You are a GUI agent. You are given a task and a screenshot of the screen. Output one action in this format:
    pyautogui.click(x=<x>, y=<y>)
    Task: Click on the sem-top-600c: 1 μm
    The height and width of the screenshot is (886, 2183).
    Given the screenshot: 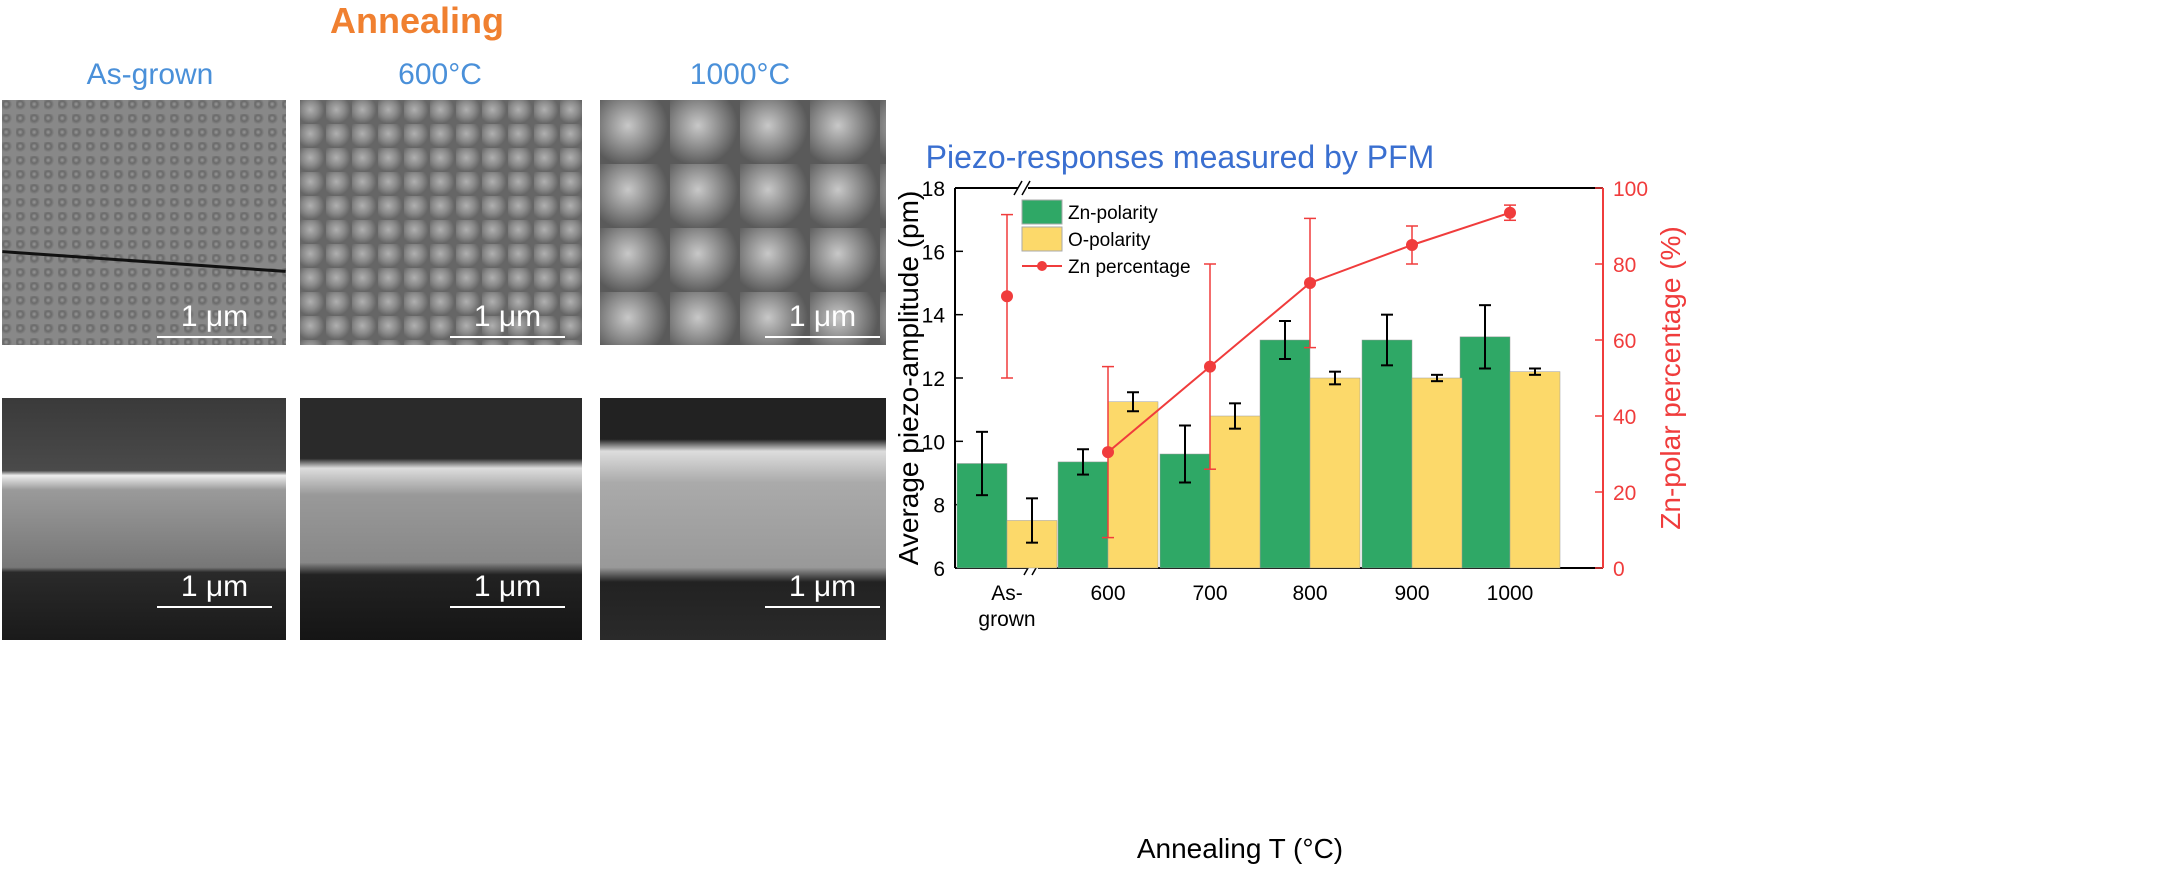 What is the action you would take?
    pyautogui.click(x=441, y=222)
    